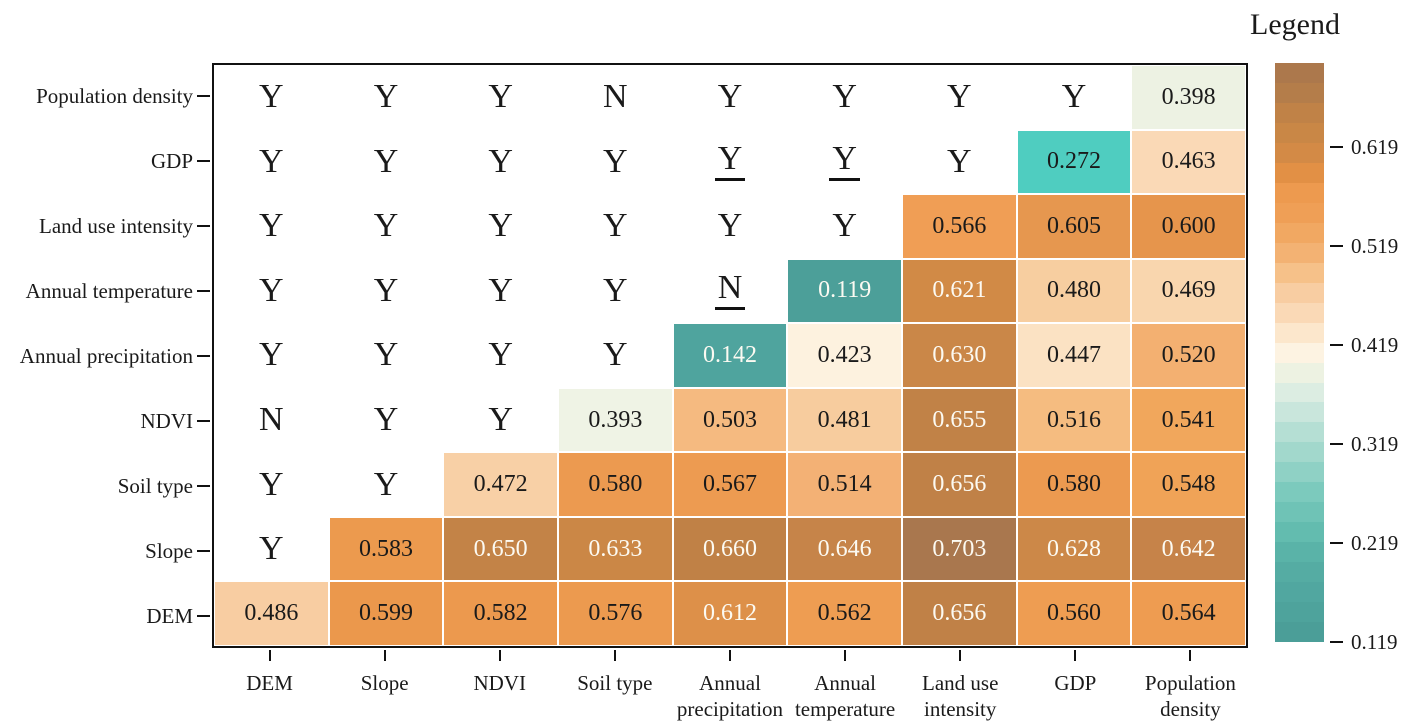  I want to click on cell-value: 0.463, so click(1188, 161).